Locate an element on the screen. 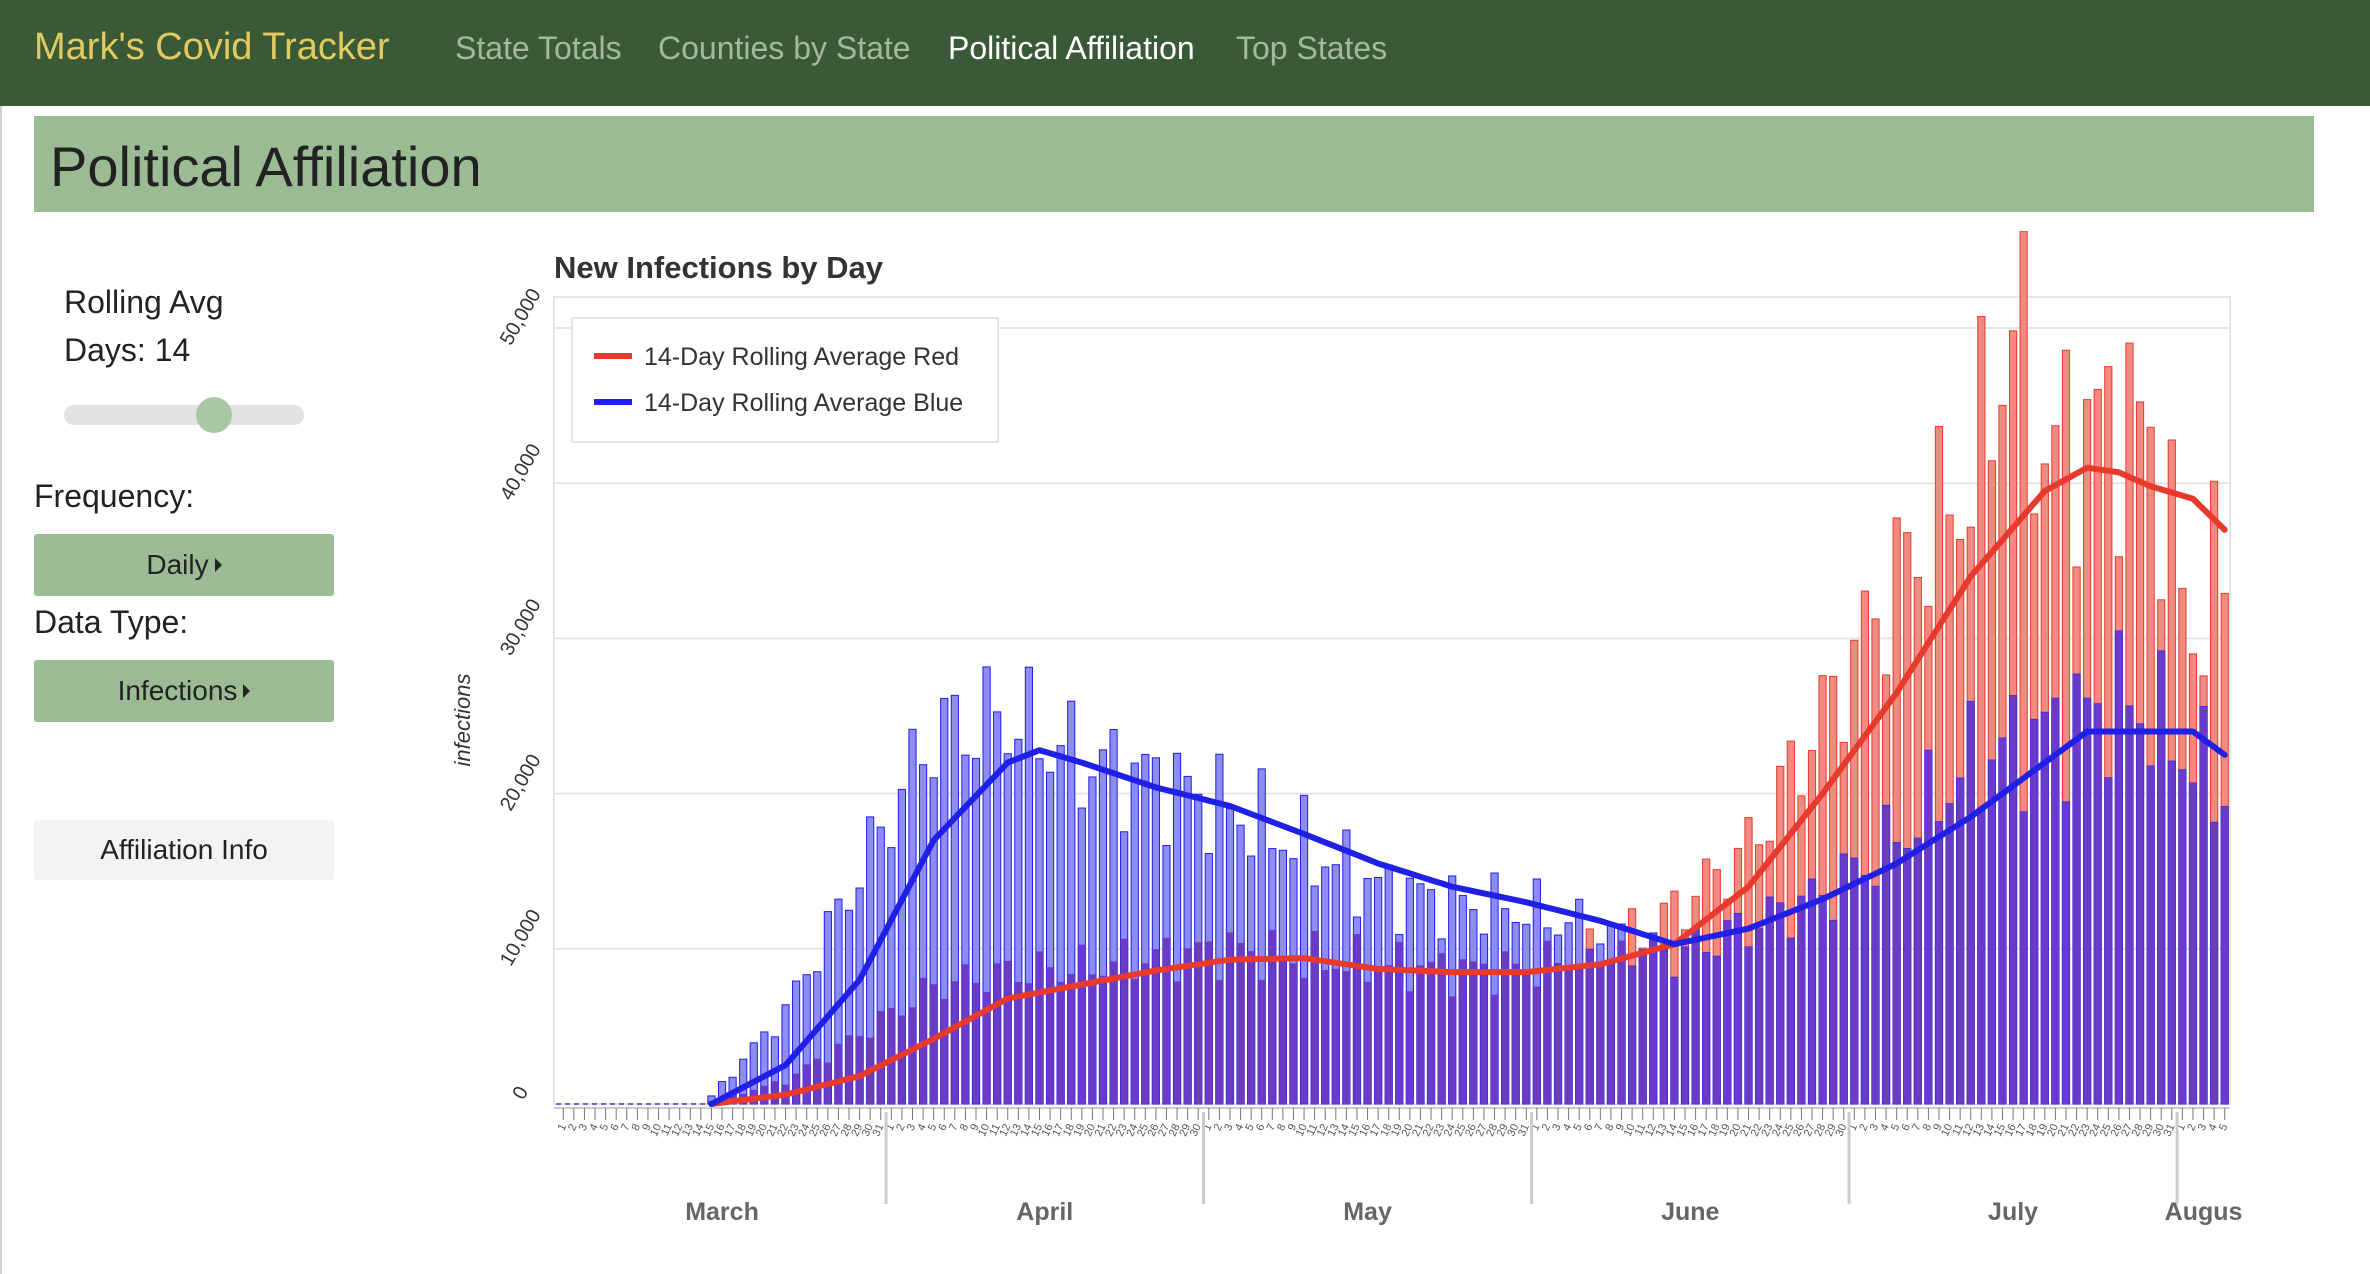 This screenshot has width=2370, height=1274. x-tick-label: 31 is located at coordinates (1524, 1130).